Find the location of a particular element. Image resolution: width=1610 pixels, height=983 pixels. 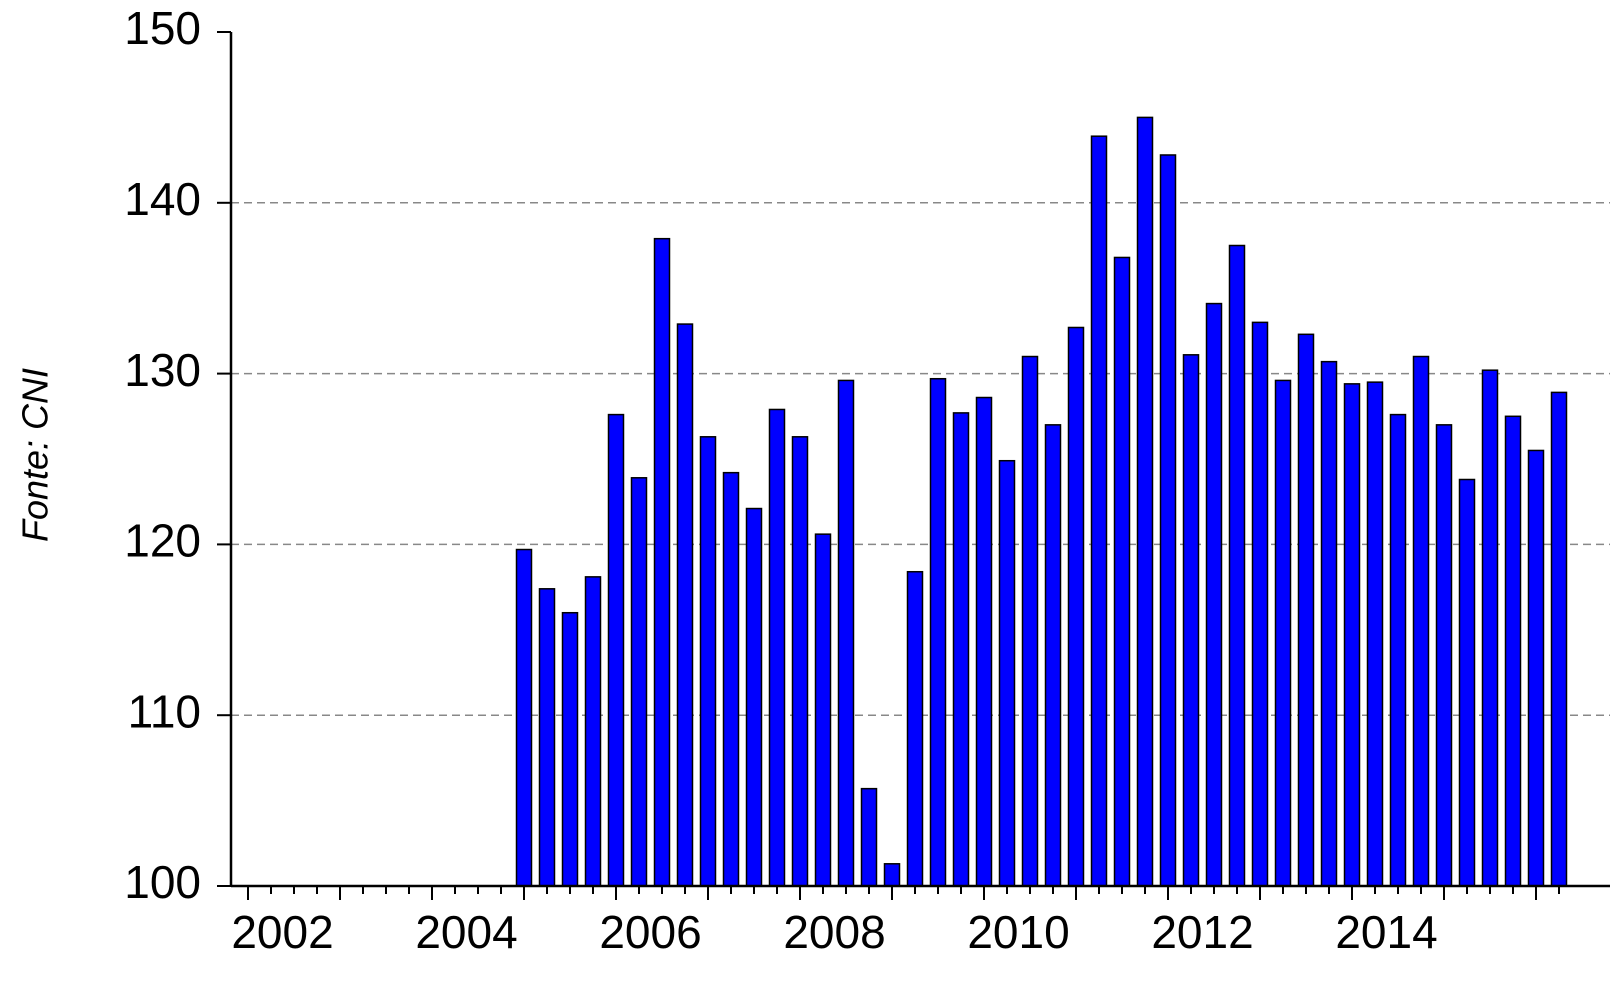

x-tick-label: 2002 is located at coordinates (282, 932).